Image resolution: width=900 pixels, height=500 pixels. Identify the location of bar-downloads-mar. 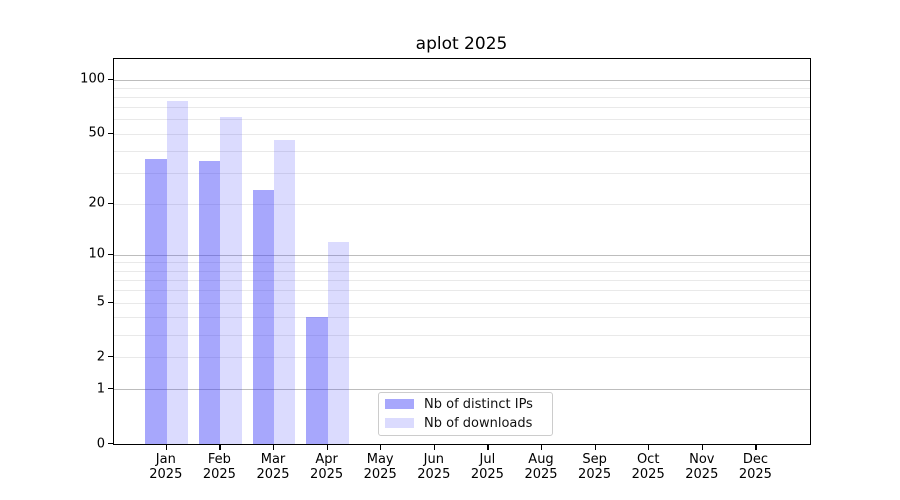
(285, 292).